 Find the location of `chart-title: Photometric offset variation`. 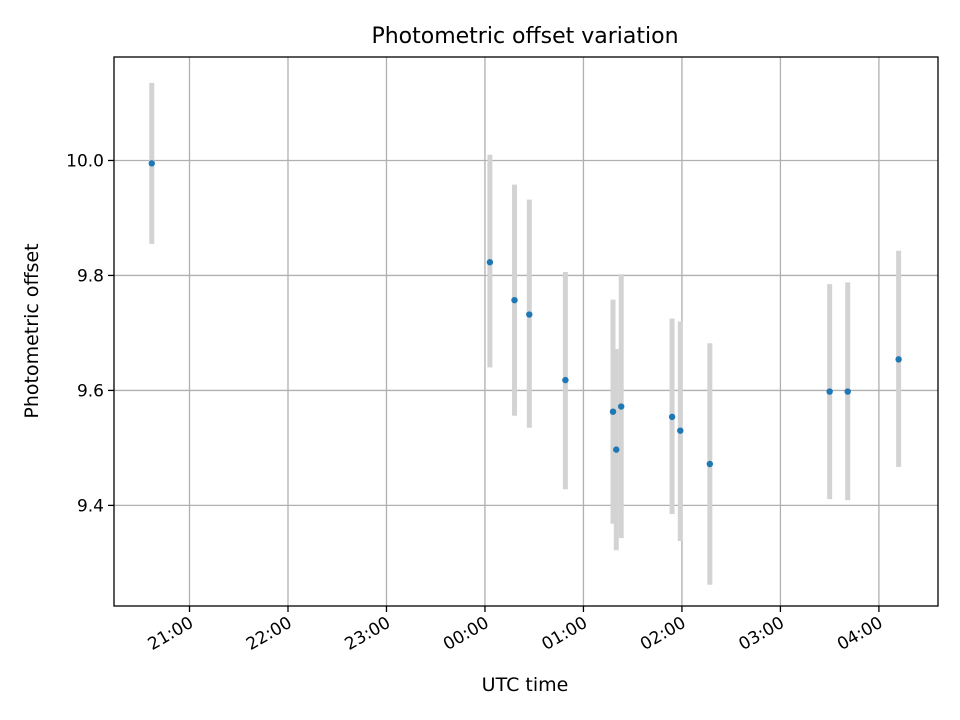

chart-title: Photometric offset variation is located at coordinates (524, 36).